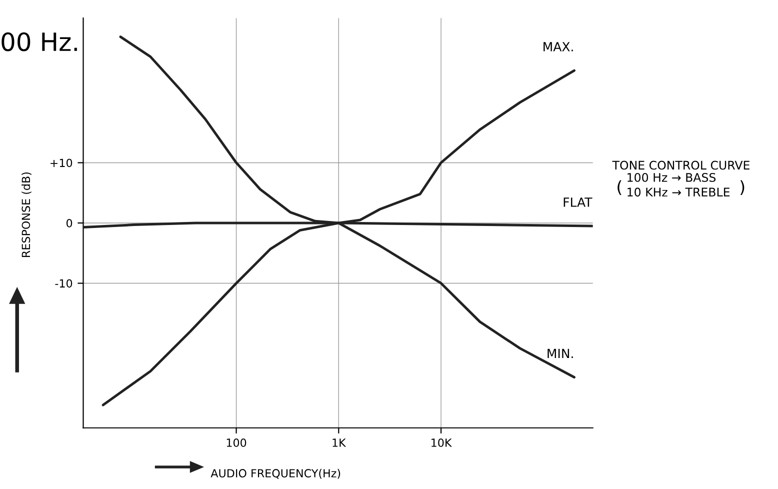 The image size is (778, 489). Describe the element at coordinates (558, 47) in the screenshot. I see `series-label: MAX.` at that location.